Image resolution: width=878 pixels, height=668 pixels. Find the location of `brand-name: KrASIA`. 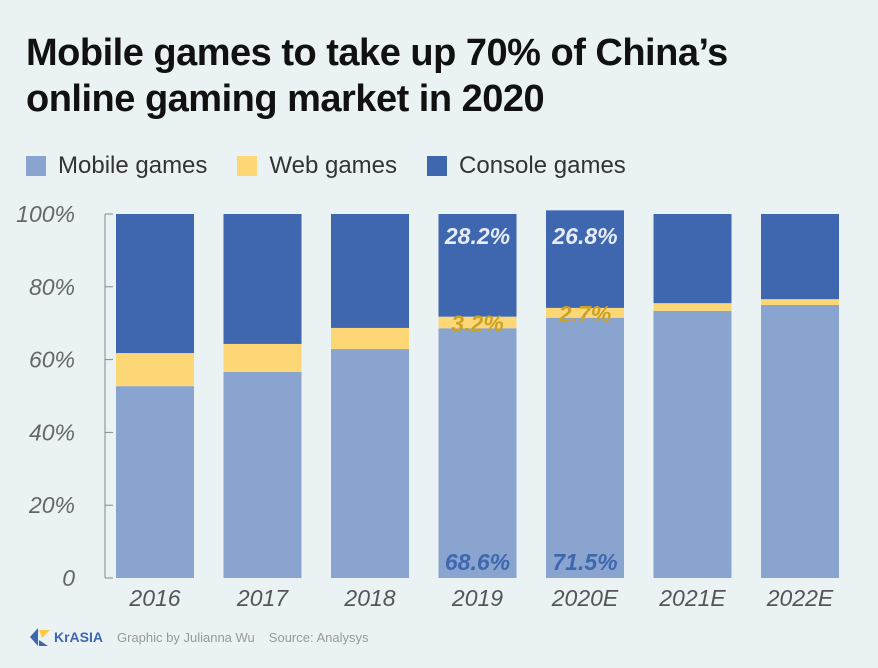

brand-name: KrASIA is located at coordinates (79, 637).